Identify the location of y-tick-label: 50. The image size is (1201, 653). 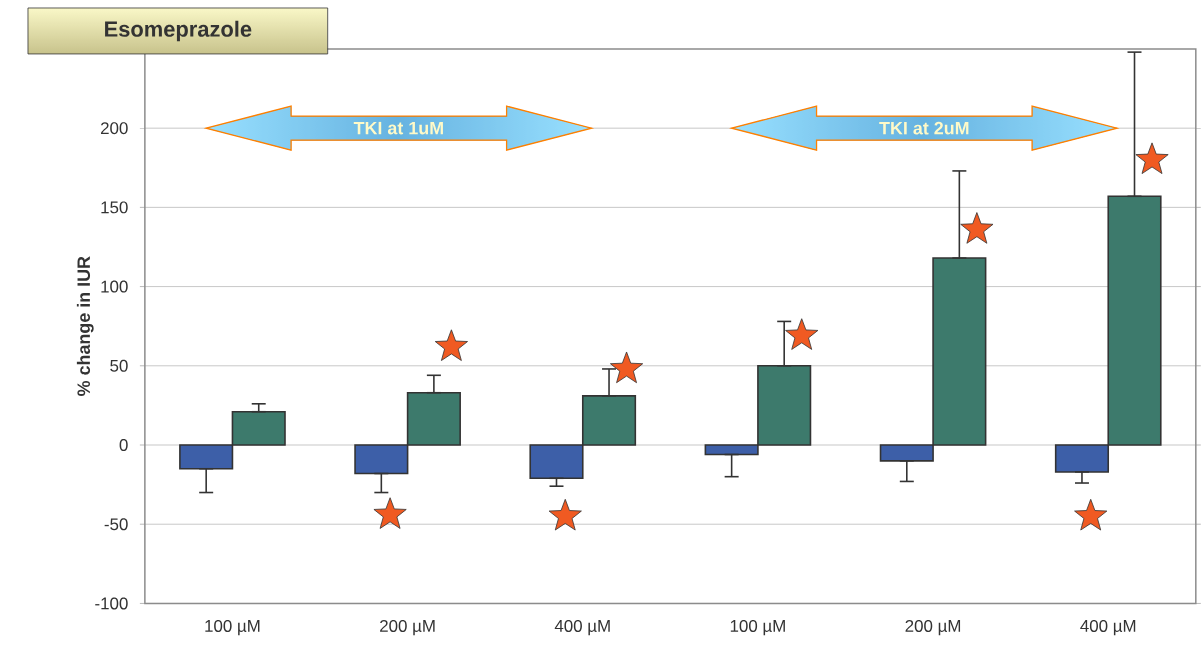
(119, 365).